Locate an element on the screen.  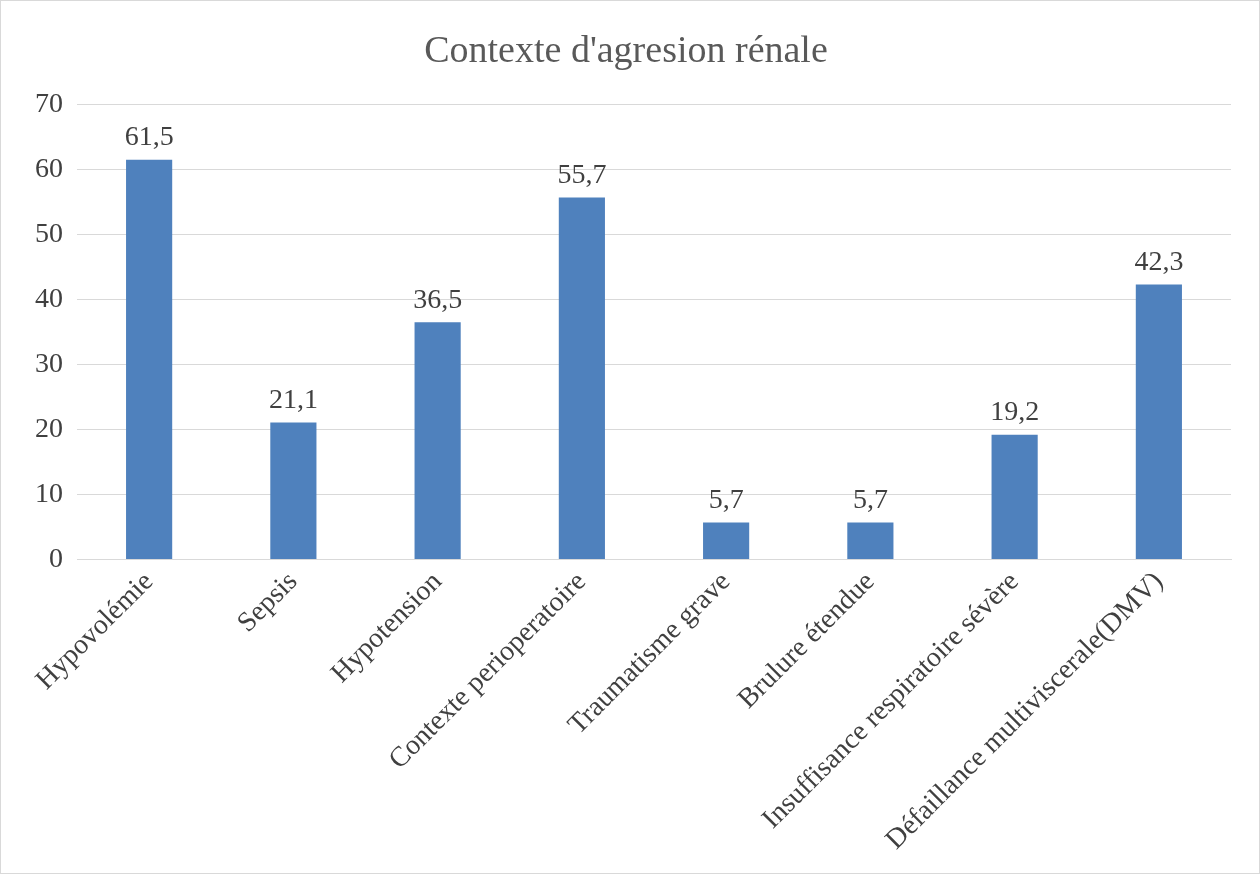
y-tick-label: 0 is located at coordinates (56, 557).